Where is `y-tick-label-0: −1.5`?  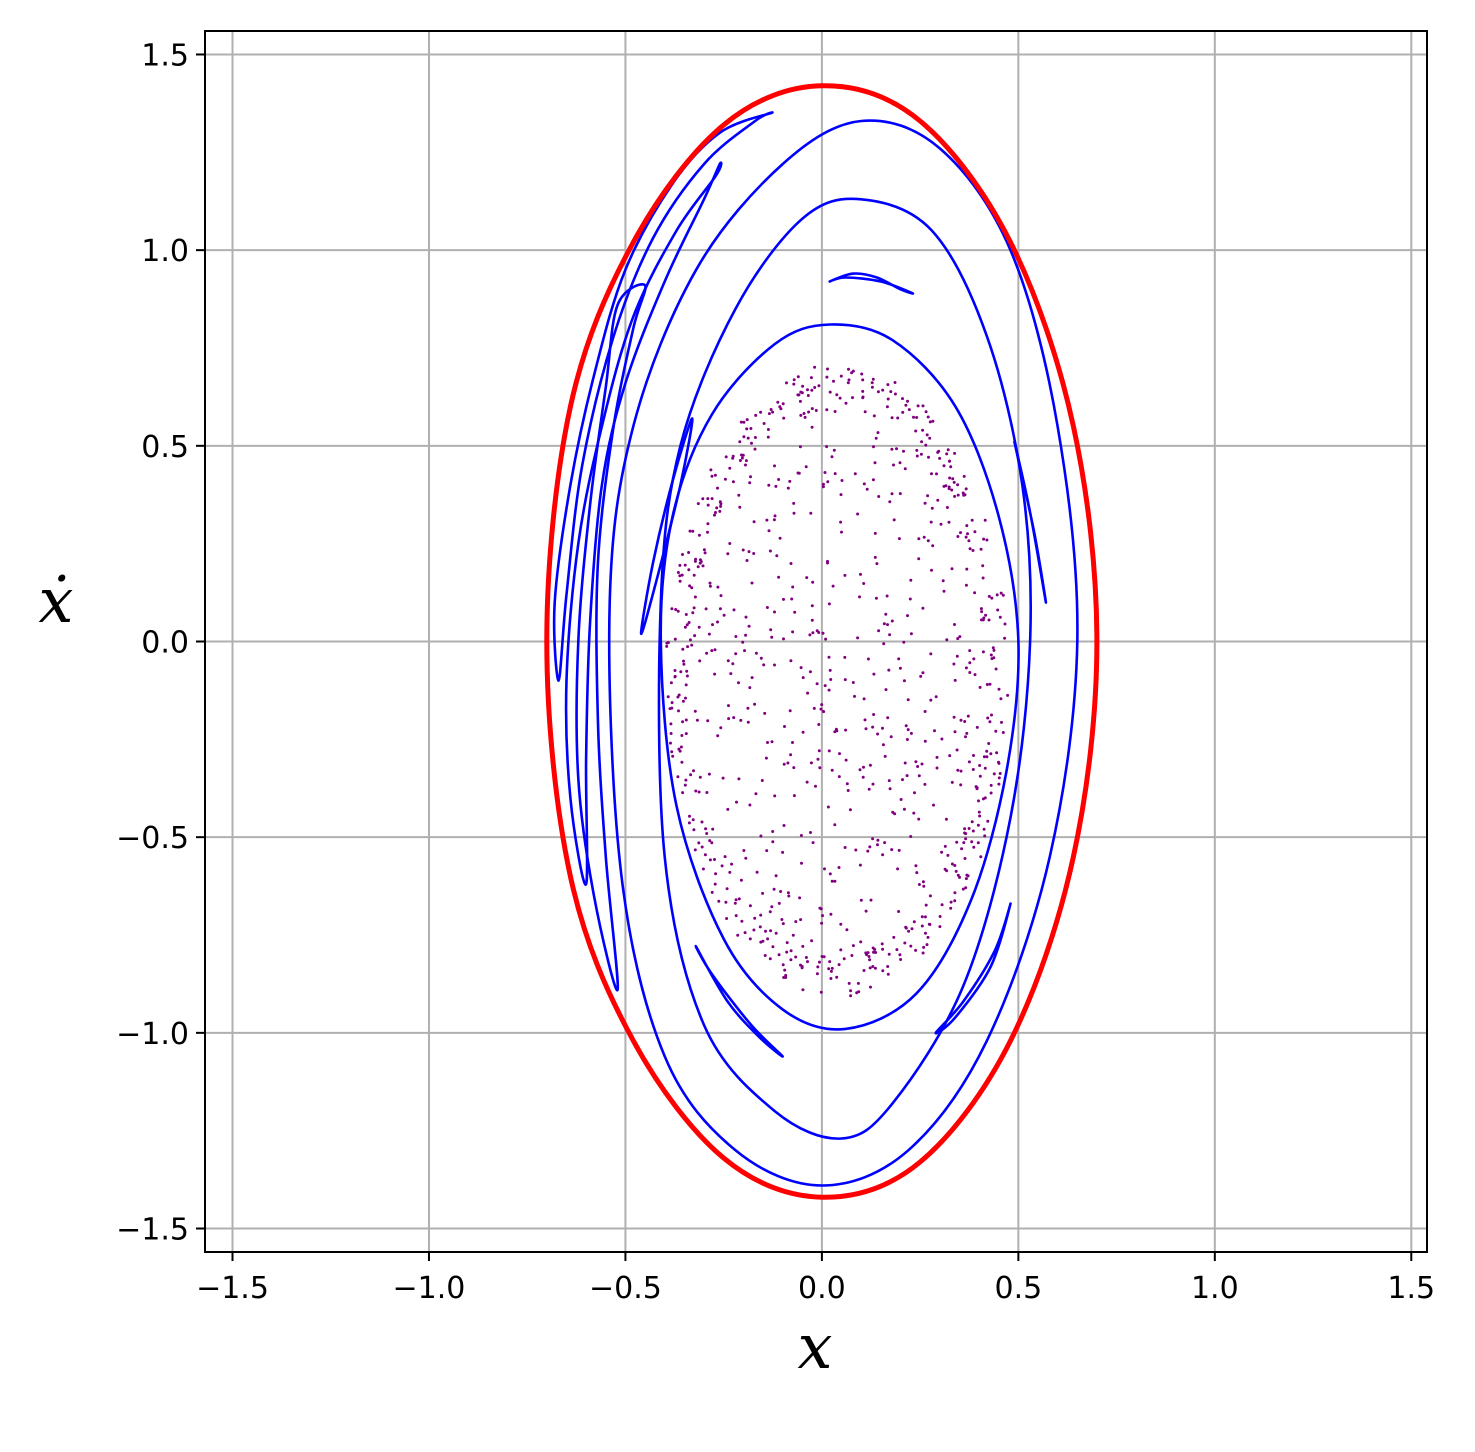 y-tick-label-0: −1.5 is located at coordinates (152, 1230).